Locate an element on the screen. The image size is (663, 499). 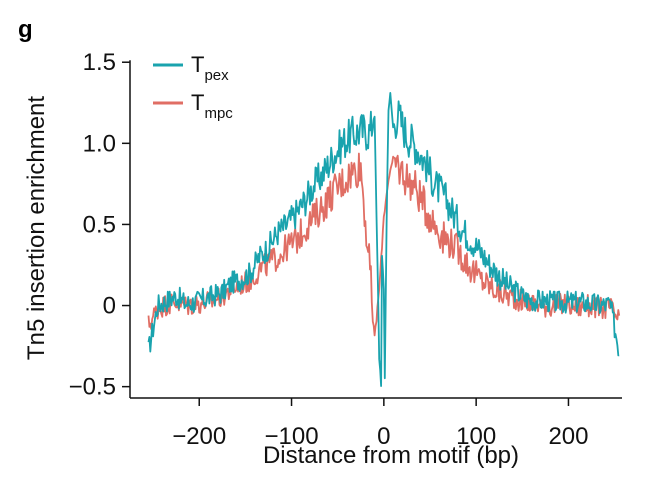
x-tick-label: 0 is located at coordinates (383, 436).